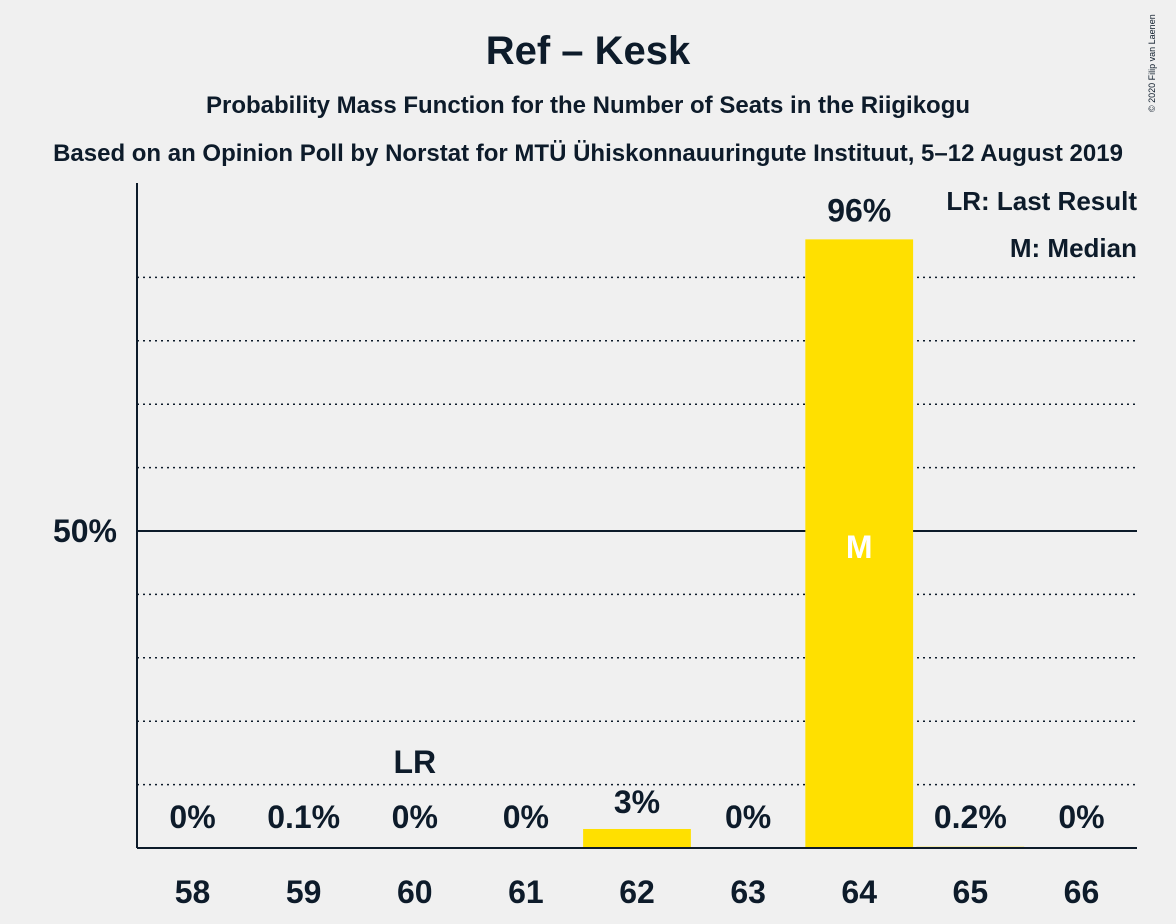 The height and width of the screenshot is (924, 1176). What do you see at coordinates (970, 817) in the screenshot?
I see `data-label: 0.2%` at bounding box center [970, 817].